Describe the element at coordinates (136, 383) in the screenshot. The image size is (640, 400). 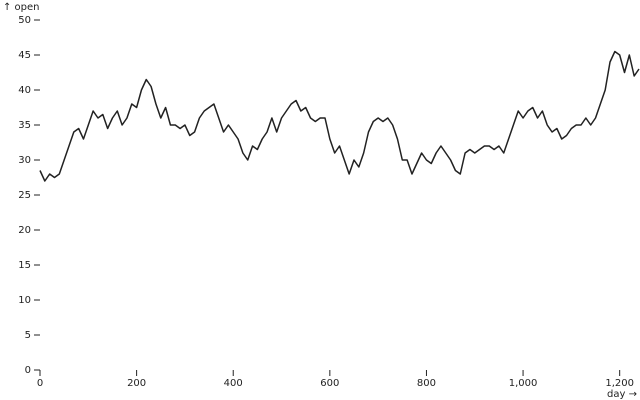
I see `x-tick-label: 200` at that location.